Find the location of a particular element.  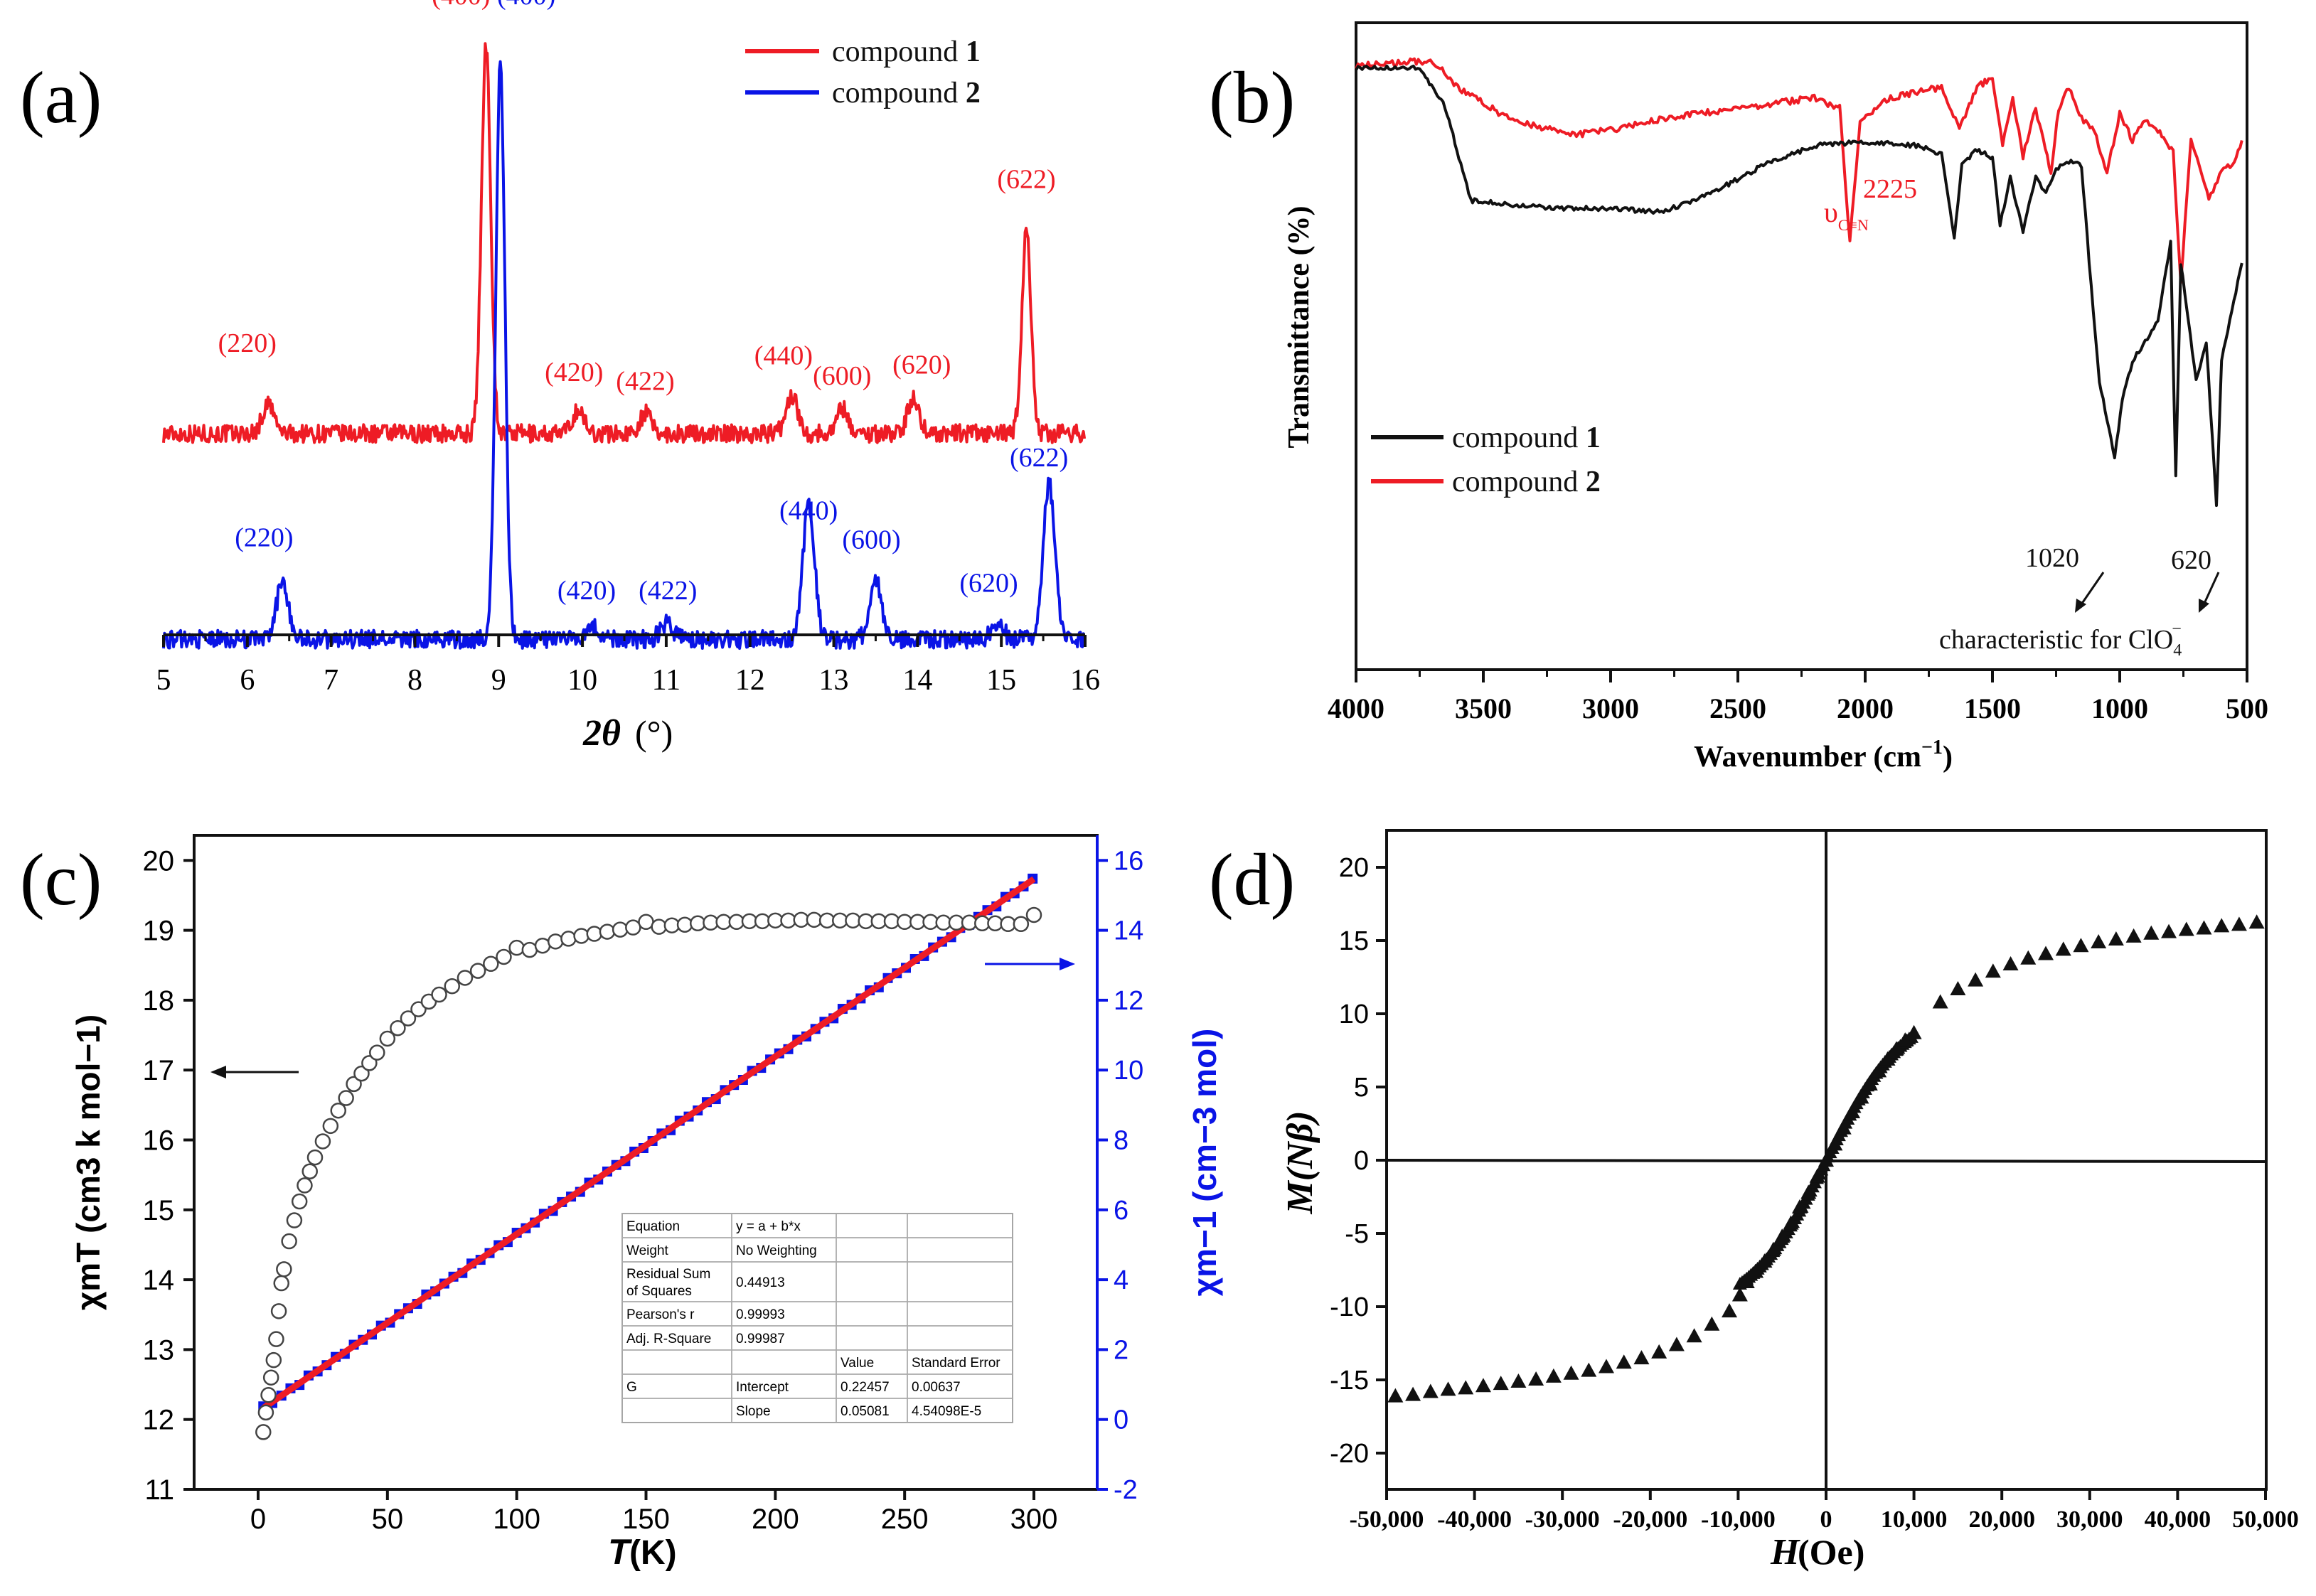

chart-b-xlabel: Wavenumber (cm−1) is located at coordinates (1824, 755).